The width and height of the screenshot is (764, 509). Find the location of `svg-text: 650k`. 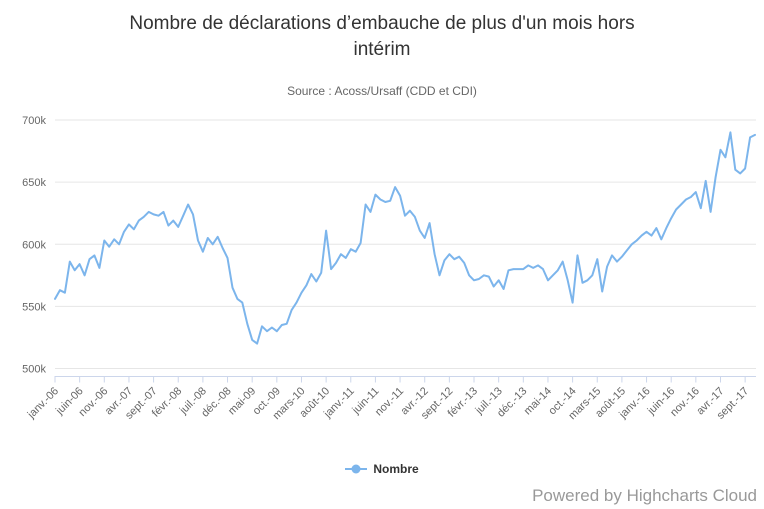

svg-text: 650k is located at coordinates (34, 183).